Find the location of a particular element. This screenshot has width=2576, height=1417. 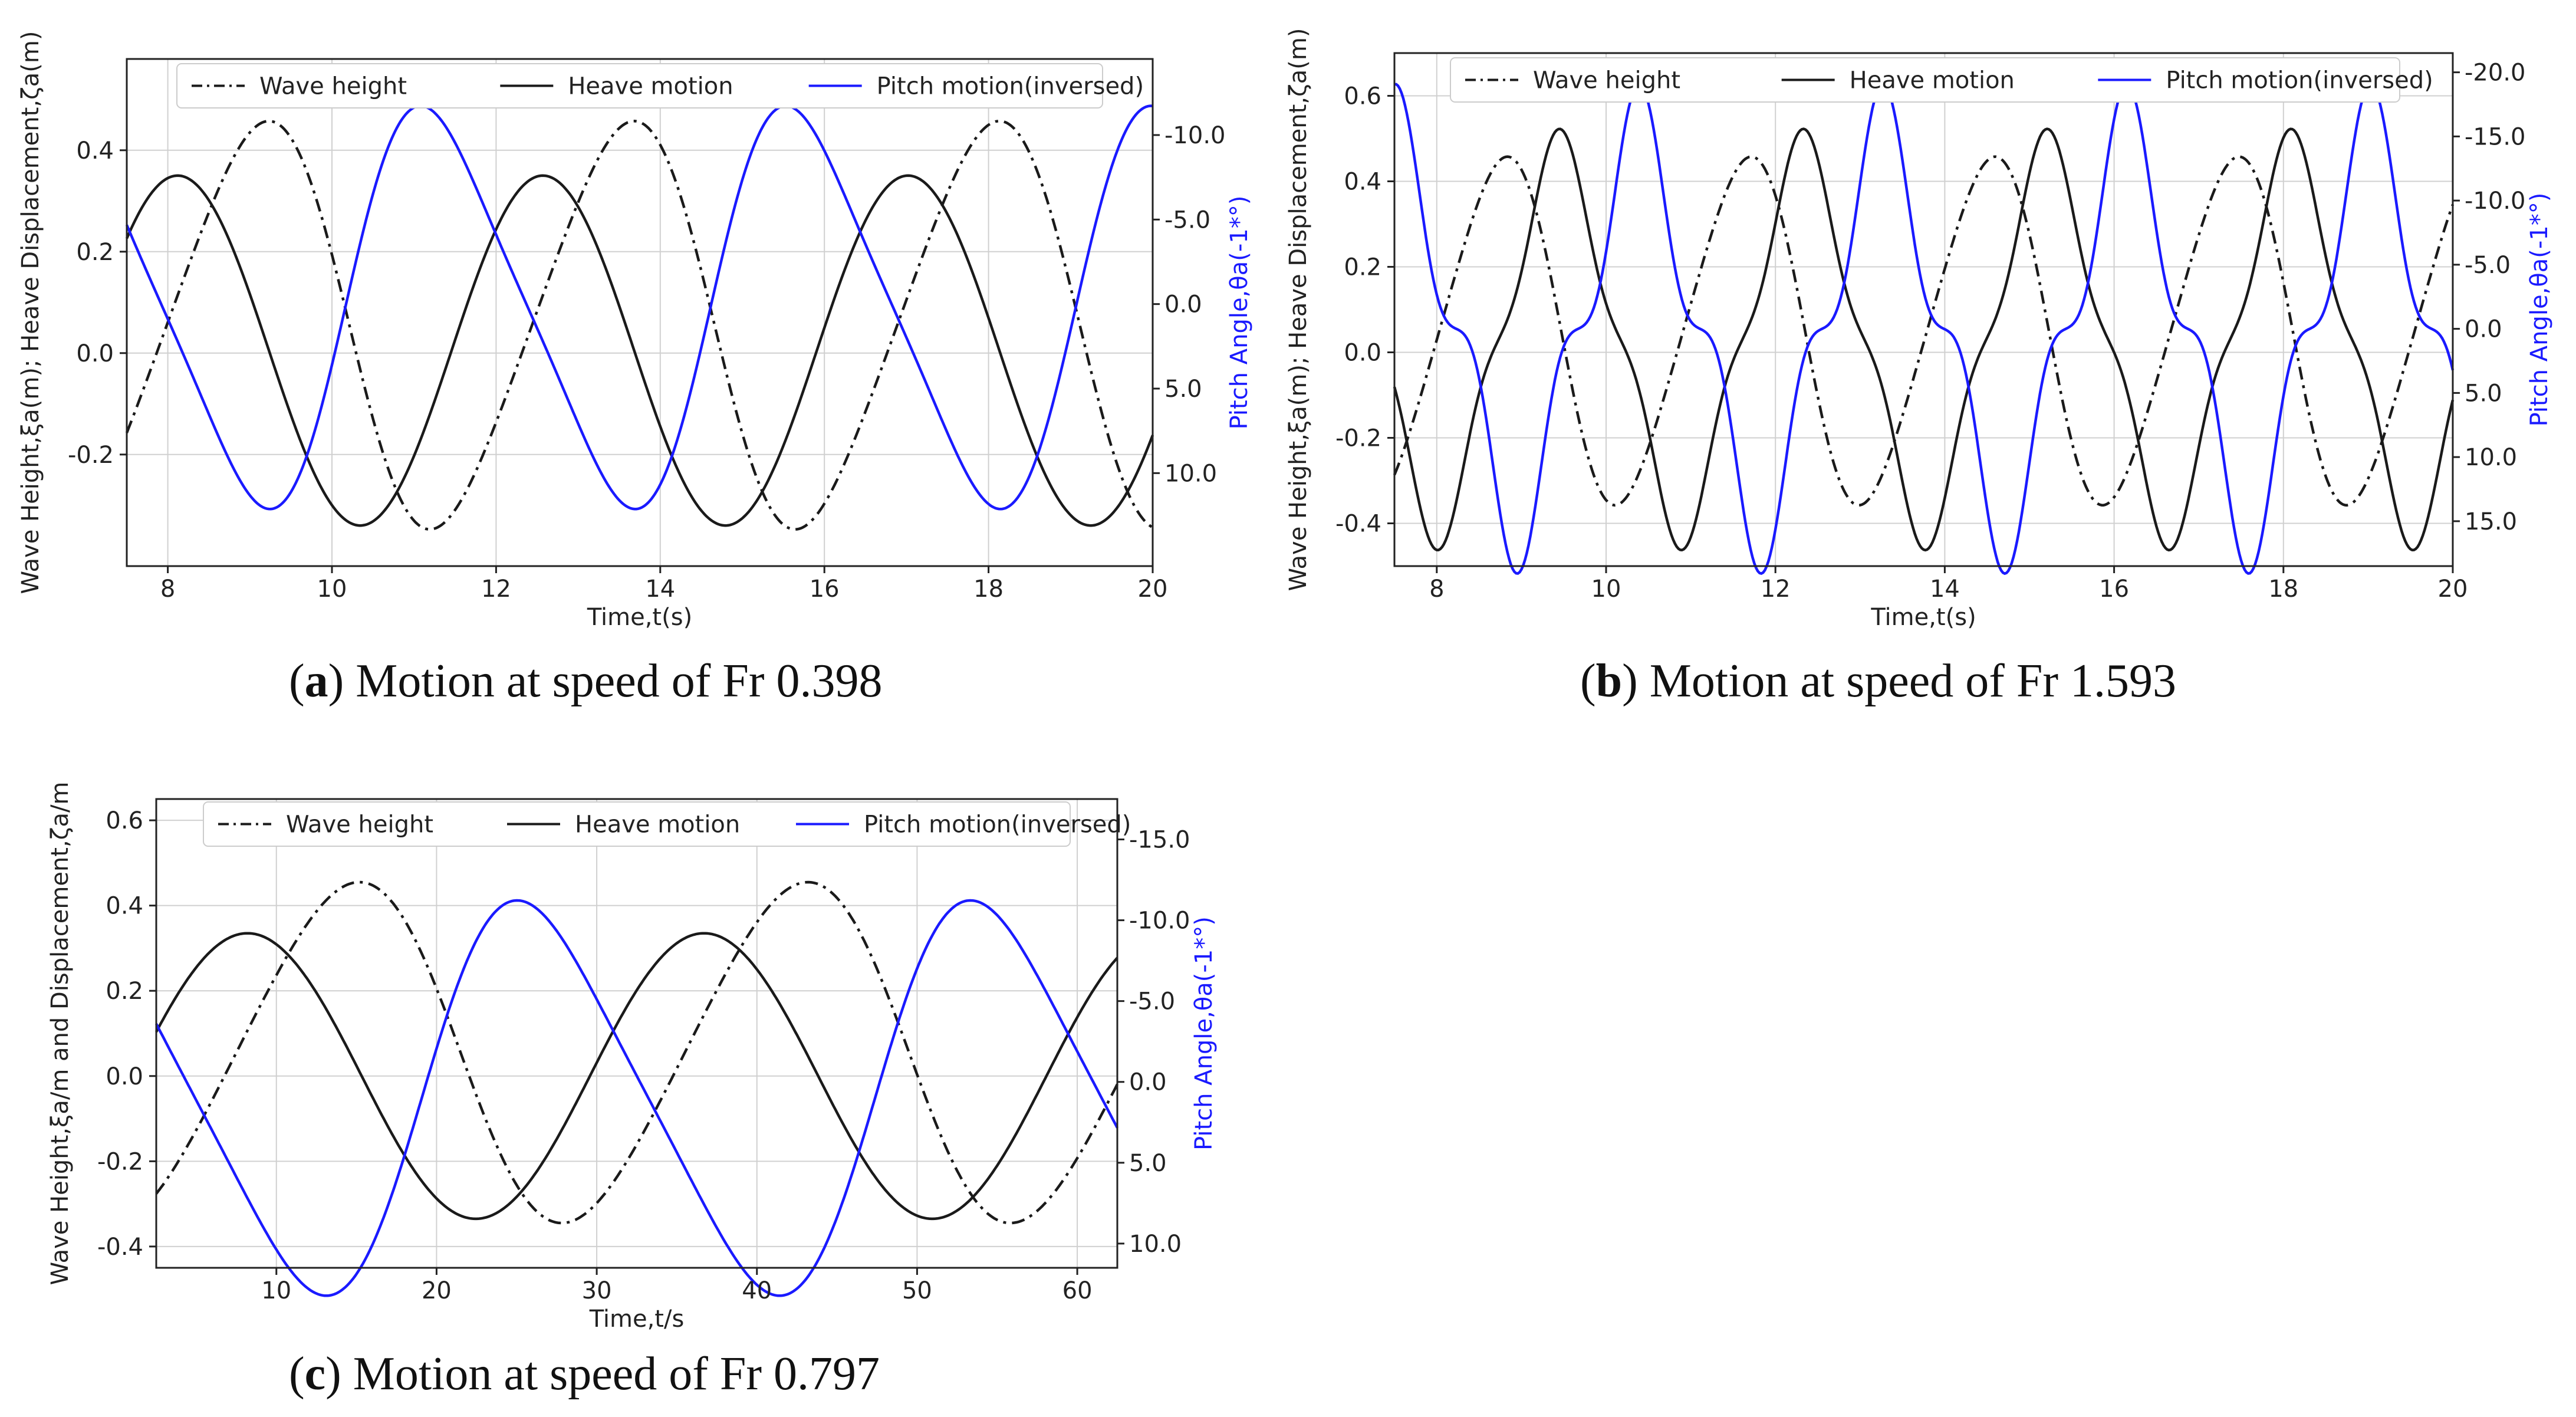

caption-a: (a) Motion at speed of Fr 0.398 is located at coordinates (586, 681).